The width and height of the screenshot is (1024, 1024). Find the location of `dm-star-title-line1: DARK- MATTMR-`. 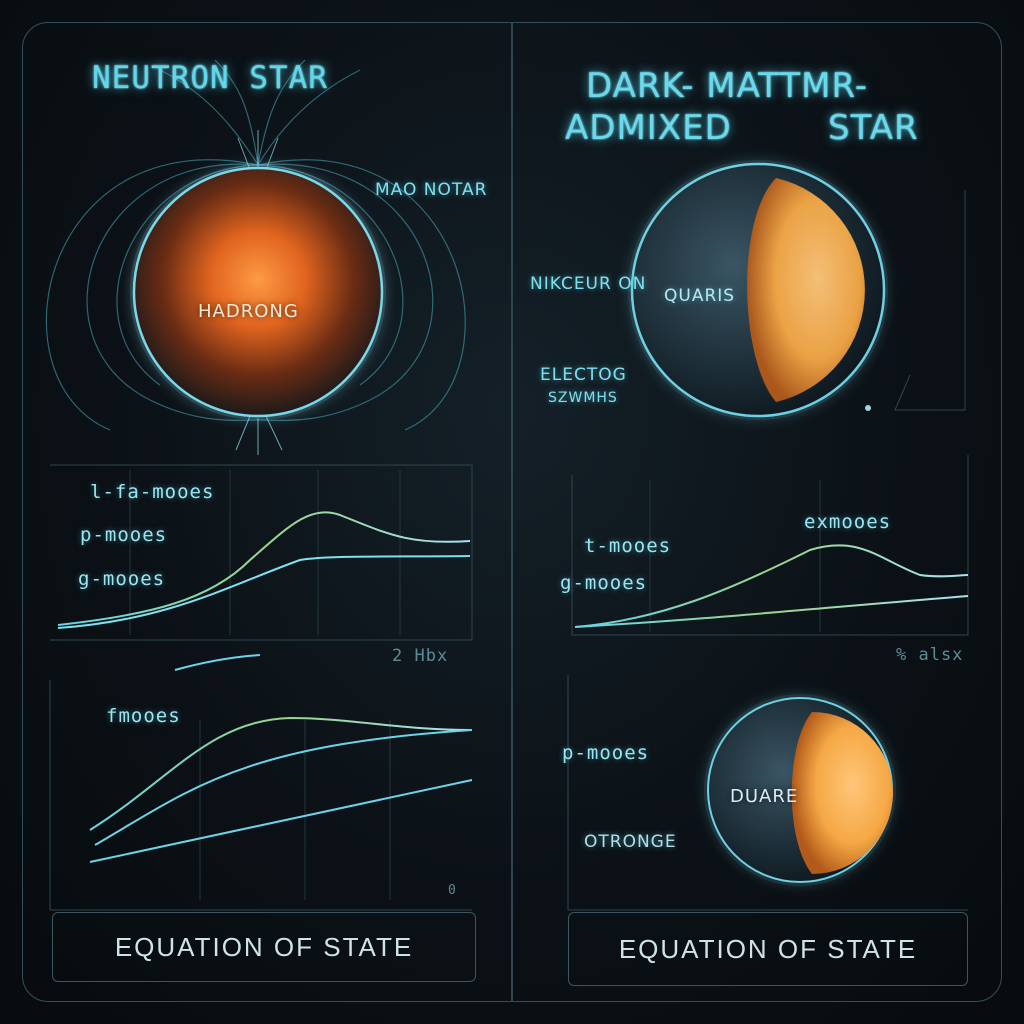

dm-star-title-line1: DARK- MATTMR- is located at coordinates (727, 86).